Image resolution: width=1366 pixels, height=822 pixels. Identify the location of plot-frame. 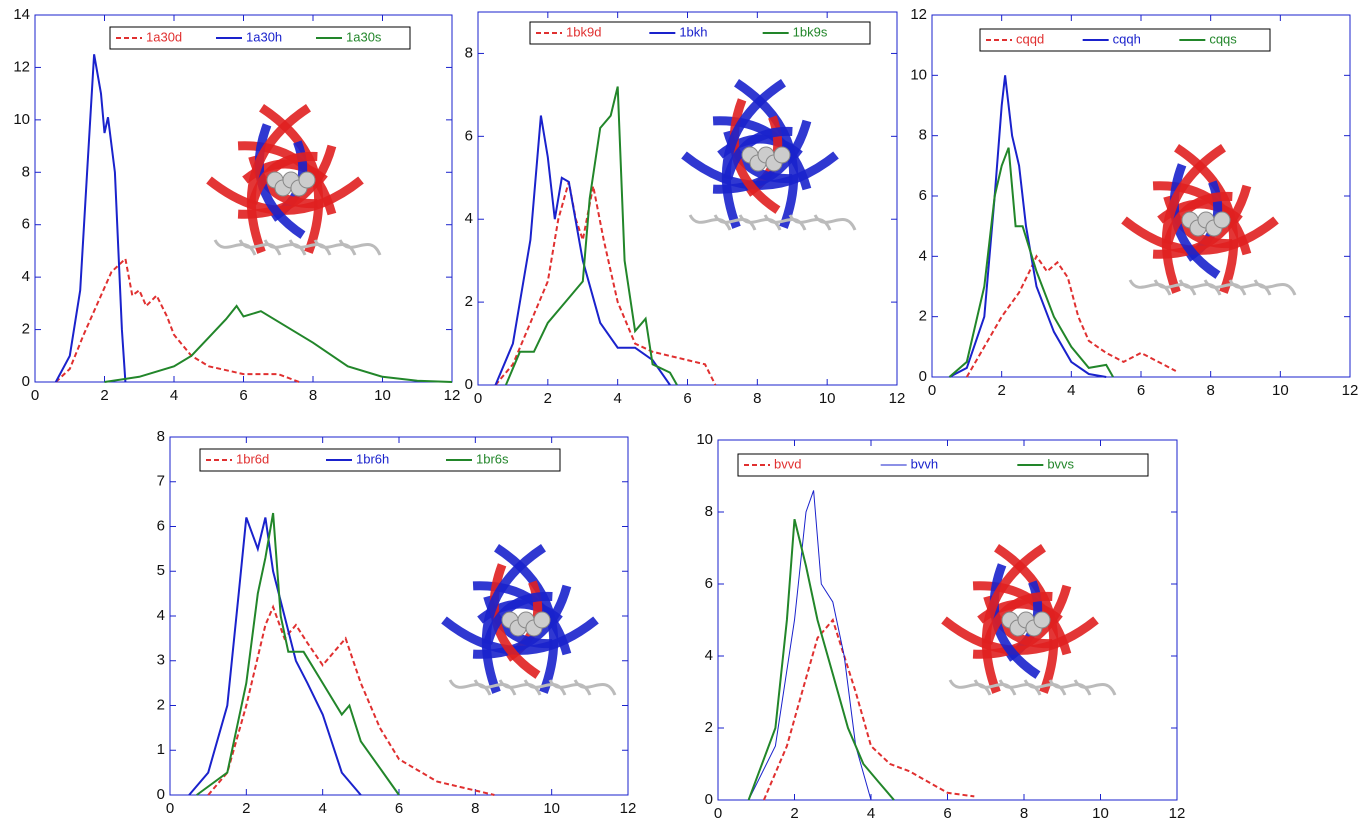
(687, 198).